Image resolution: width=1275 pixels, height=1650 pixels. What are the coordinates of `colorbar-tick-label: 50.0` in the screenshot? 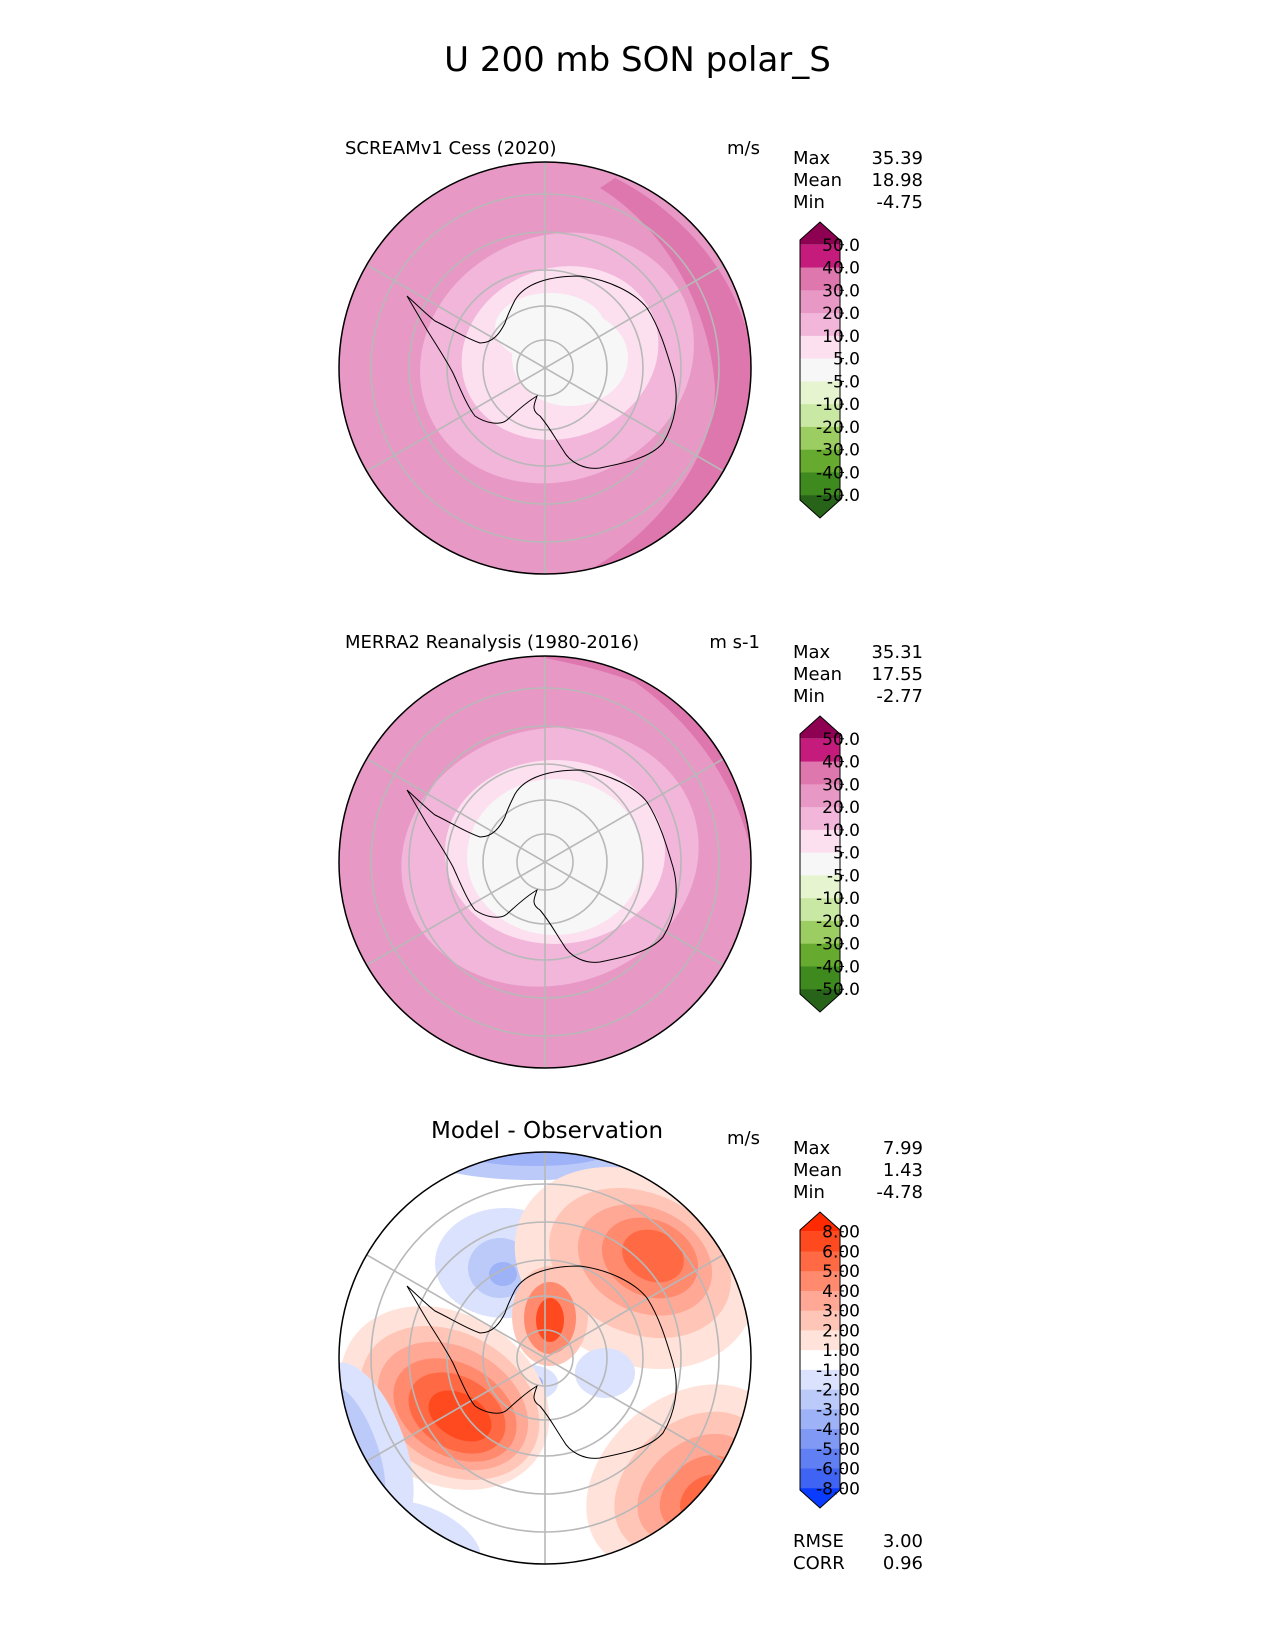 It's located at (841, 246).